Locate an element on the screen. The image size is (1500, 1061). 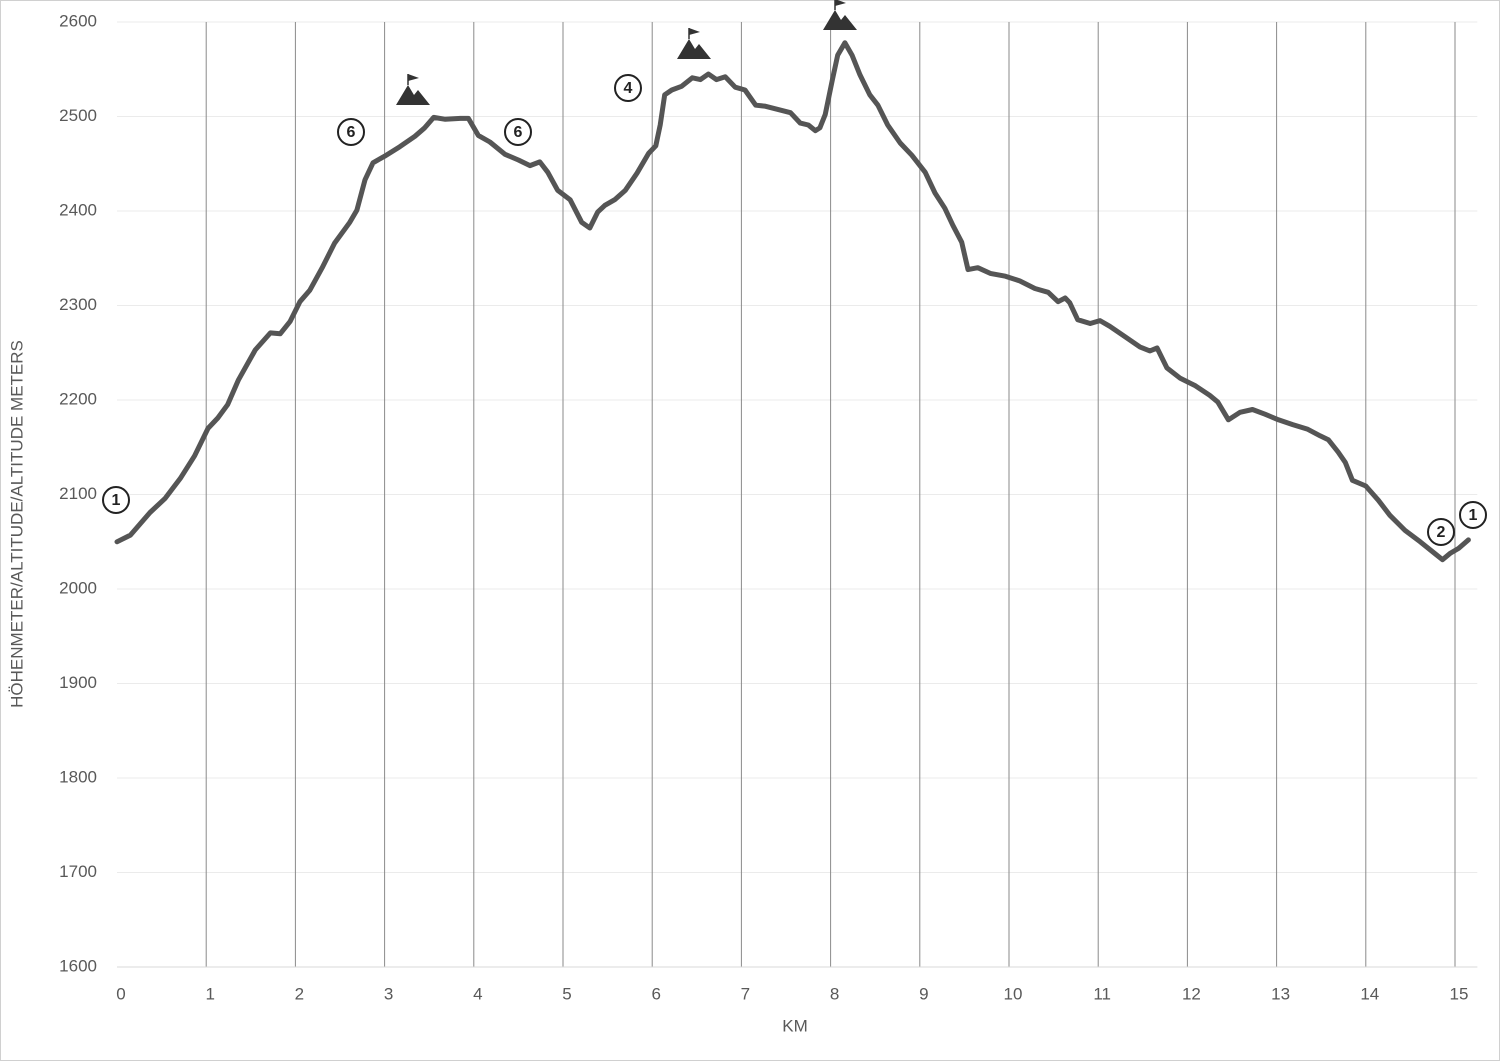
x-tick-label: 4 is located at coordinates (477, 993).